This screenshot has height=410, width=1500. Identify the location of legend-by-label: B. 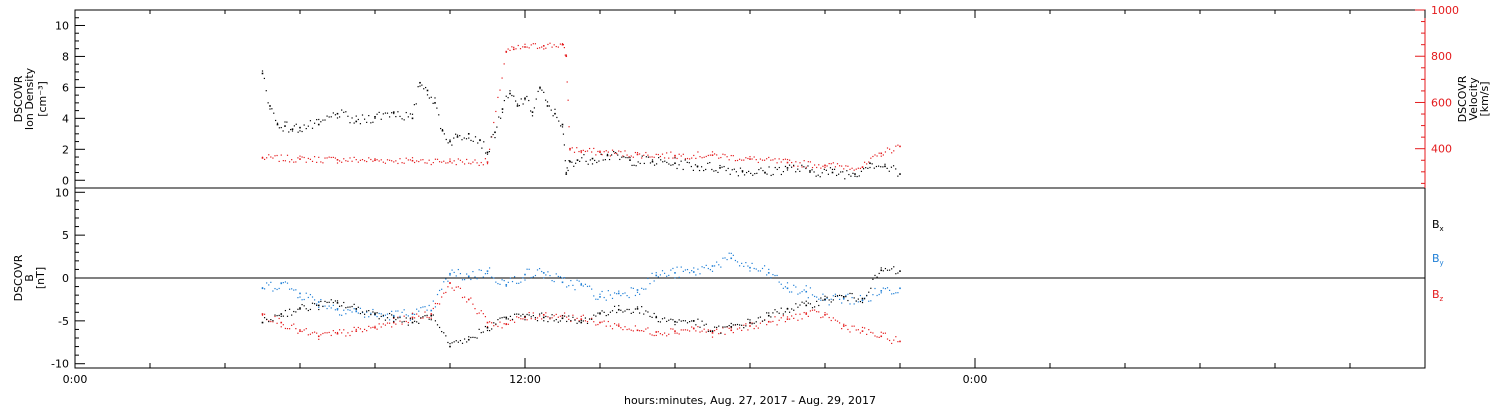
(1436, 258).